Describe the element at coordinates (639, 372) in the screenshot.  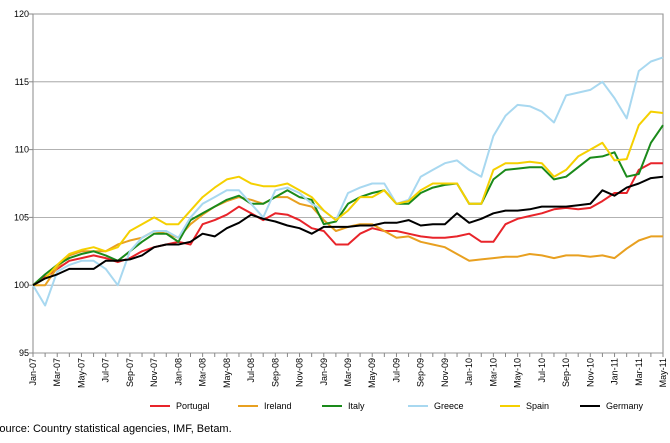
I see `x-tick-label: Mar-11` at that location.